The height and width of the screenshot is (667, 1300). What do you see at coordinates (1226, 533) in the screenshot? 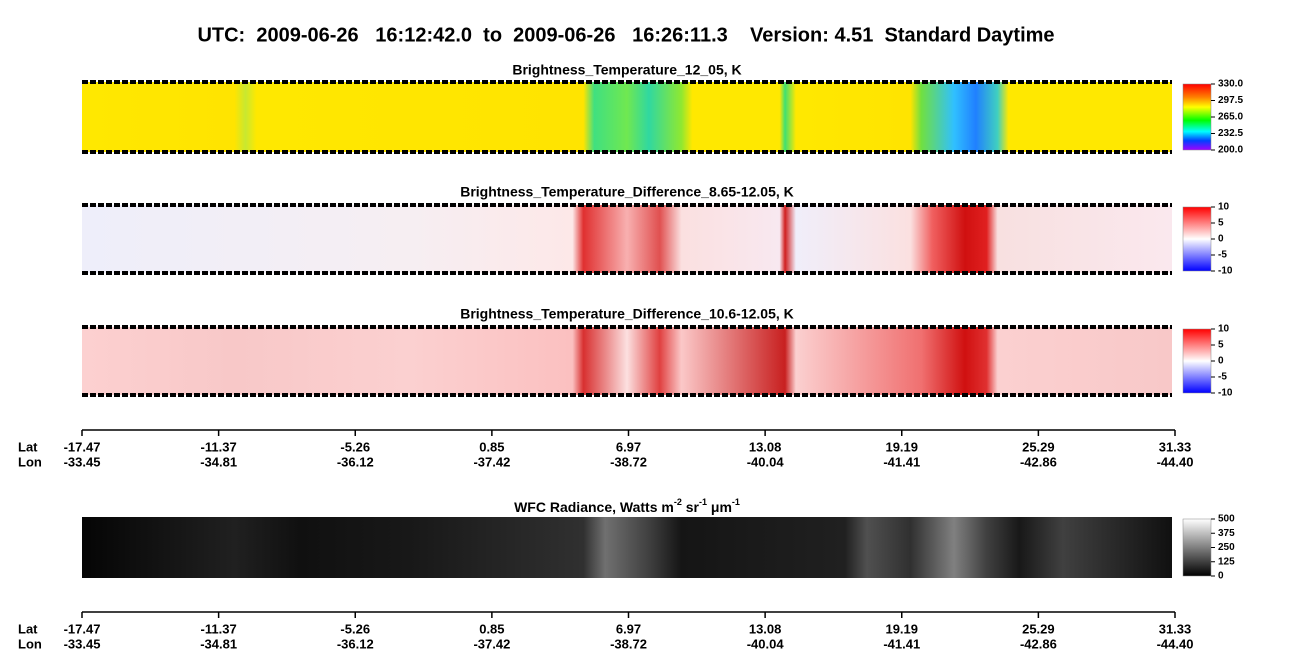
I see `colorbar-label: 375` at bounding box center [1226, 533].